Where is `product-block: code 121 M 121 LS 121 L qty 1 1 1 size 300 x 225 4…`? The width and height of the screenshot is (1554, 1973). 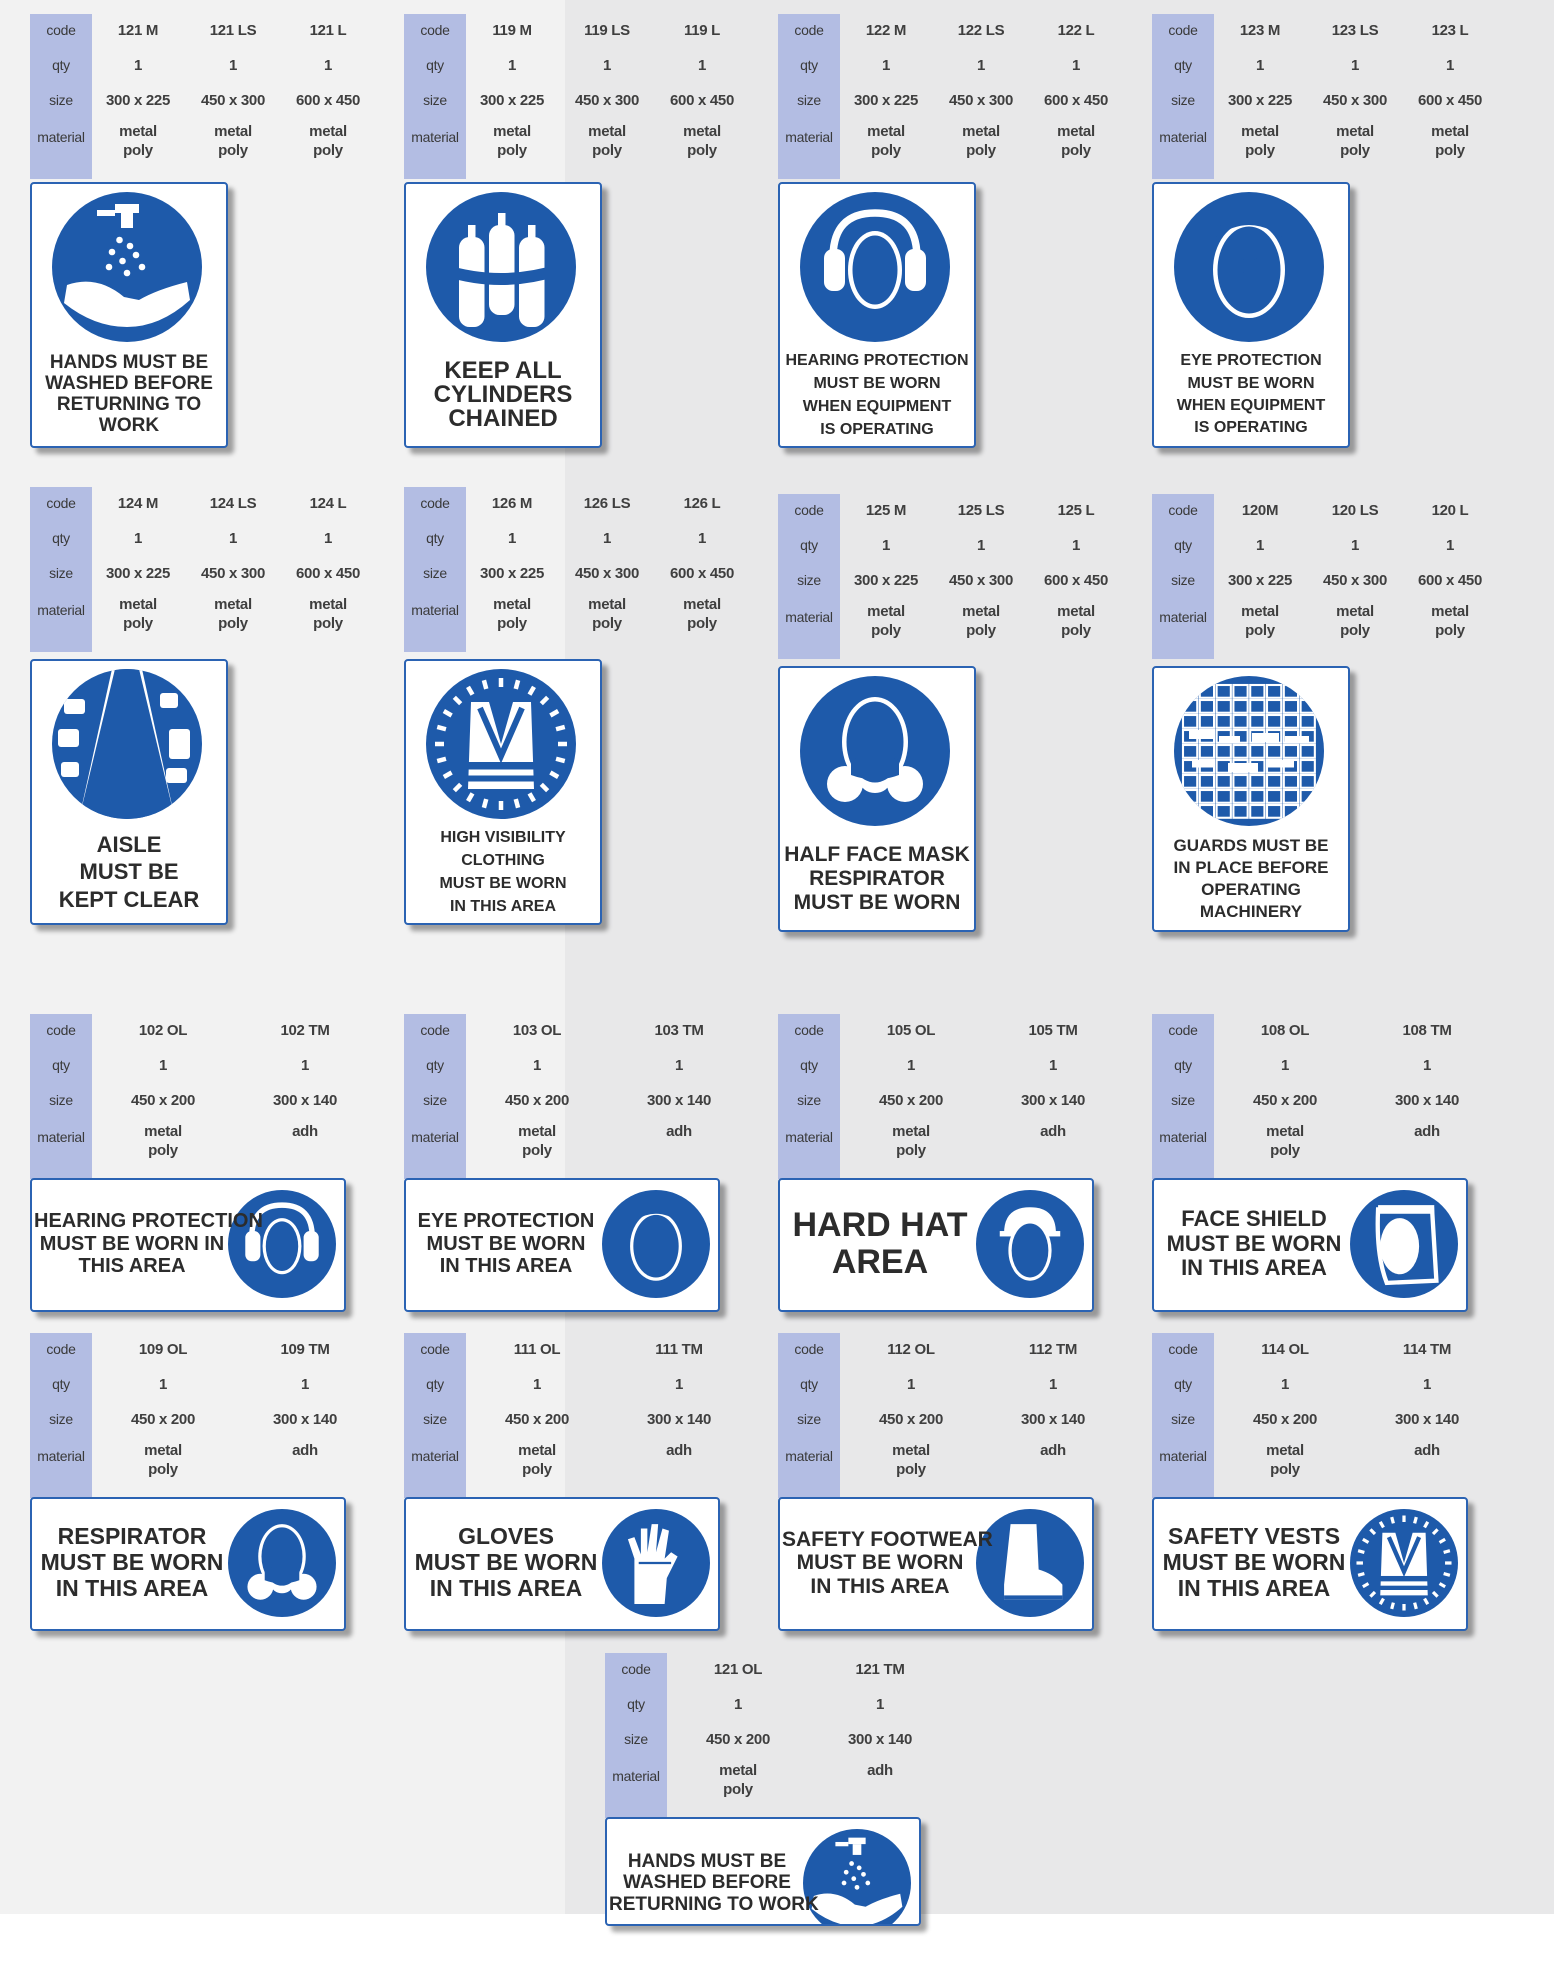
product-block: code 121 M 121 LS 121 L qty 1 1 1 size 300 x 225 4… is located at coordinates (200, 239).